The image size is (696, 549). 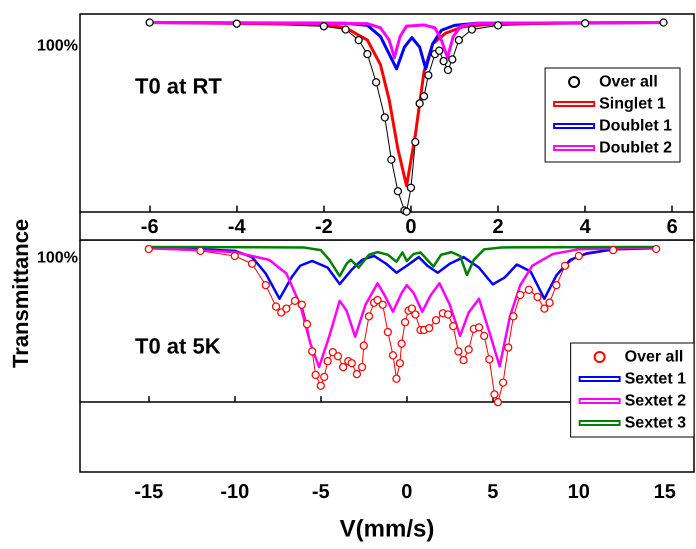 I want to click on x-tick-label: 2, so click(x=498, y=227).